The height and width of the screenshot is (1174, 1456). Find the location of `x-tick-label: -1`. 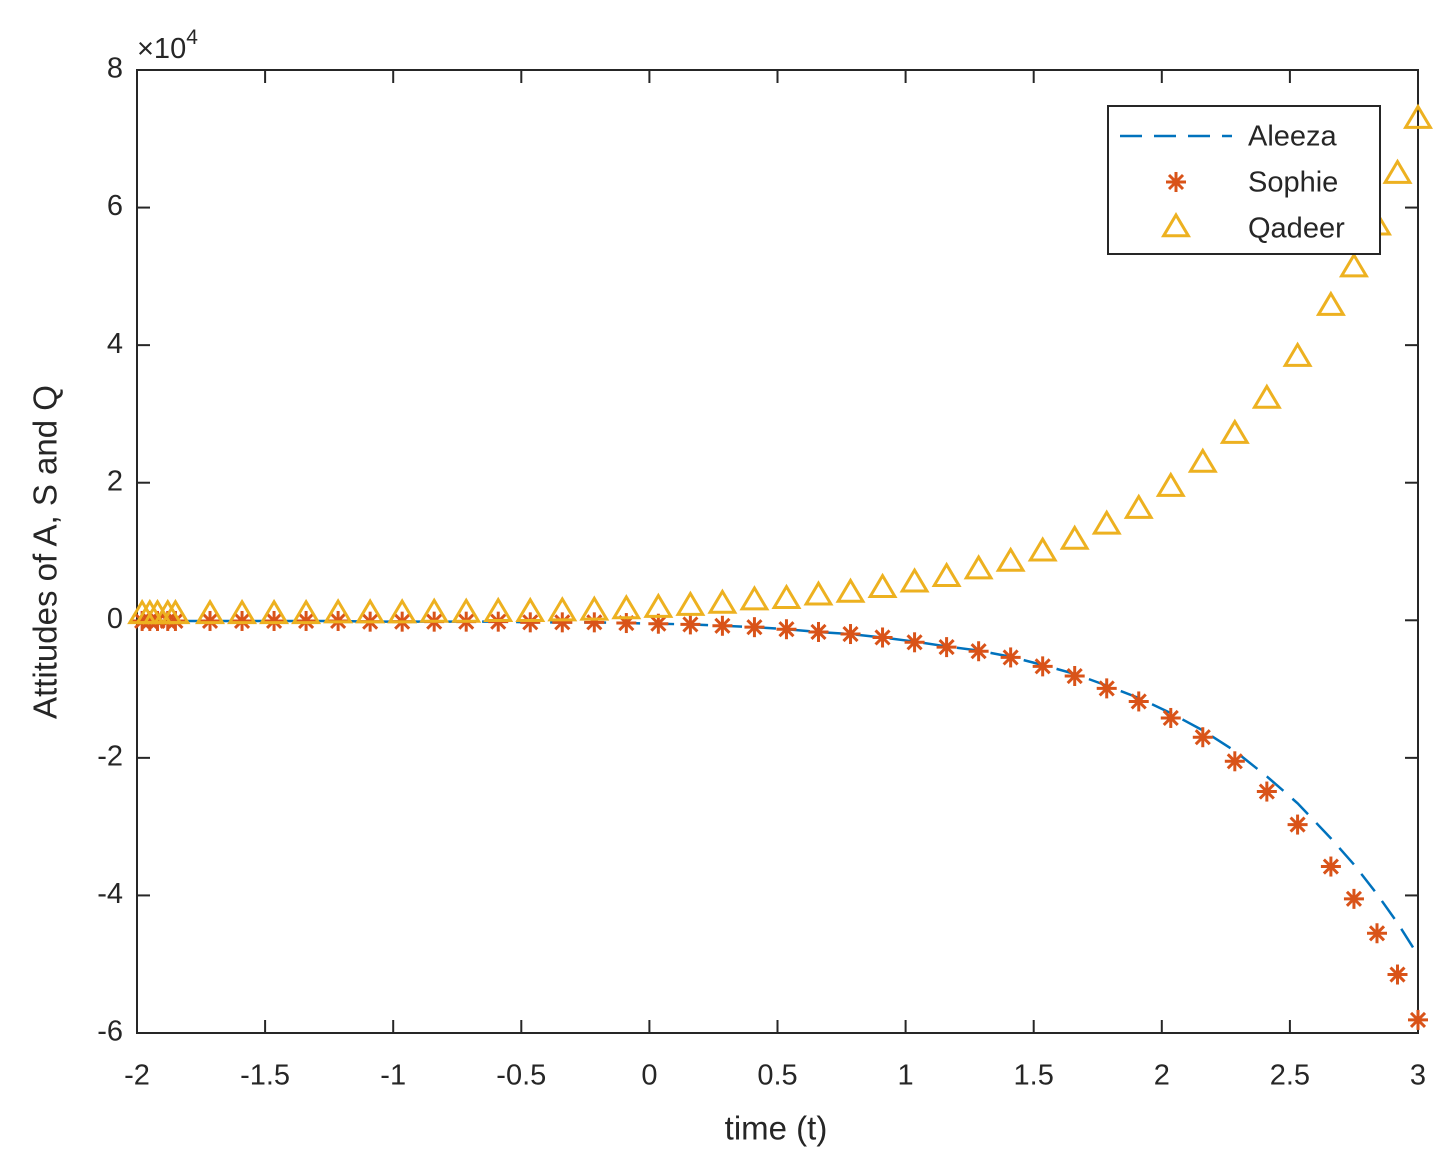

x-tick-label: -1 is located at coordinates (393, 1076).